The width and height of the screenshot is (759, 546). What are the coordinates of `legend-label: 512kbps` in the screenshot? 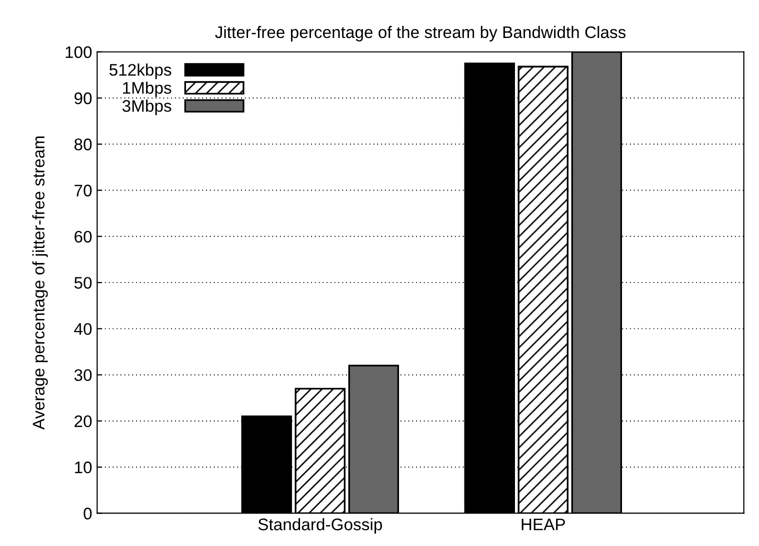 It's located at (140, 72).